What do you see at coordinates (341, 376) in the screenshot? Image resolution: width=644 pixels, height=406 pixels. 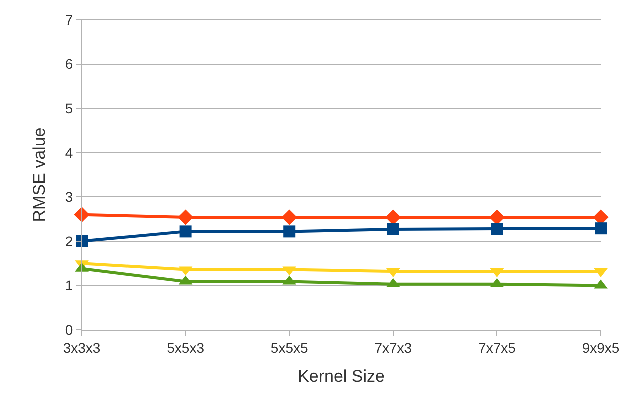 I see `x-axis-title: Kernel Size` at bounding box center [341, 376].